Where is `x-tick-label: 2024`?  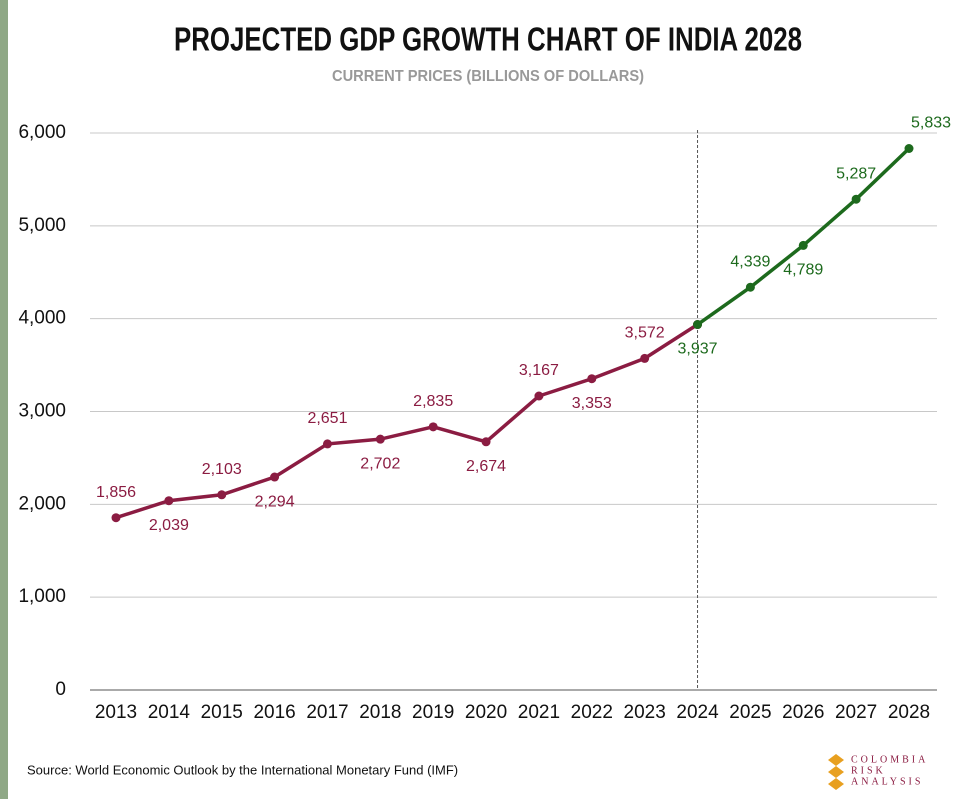
x-tick-label: 2024 is located at coordinates (697, 712).